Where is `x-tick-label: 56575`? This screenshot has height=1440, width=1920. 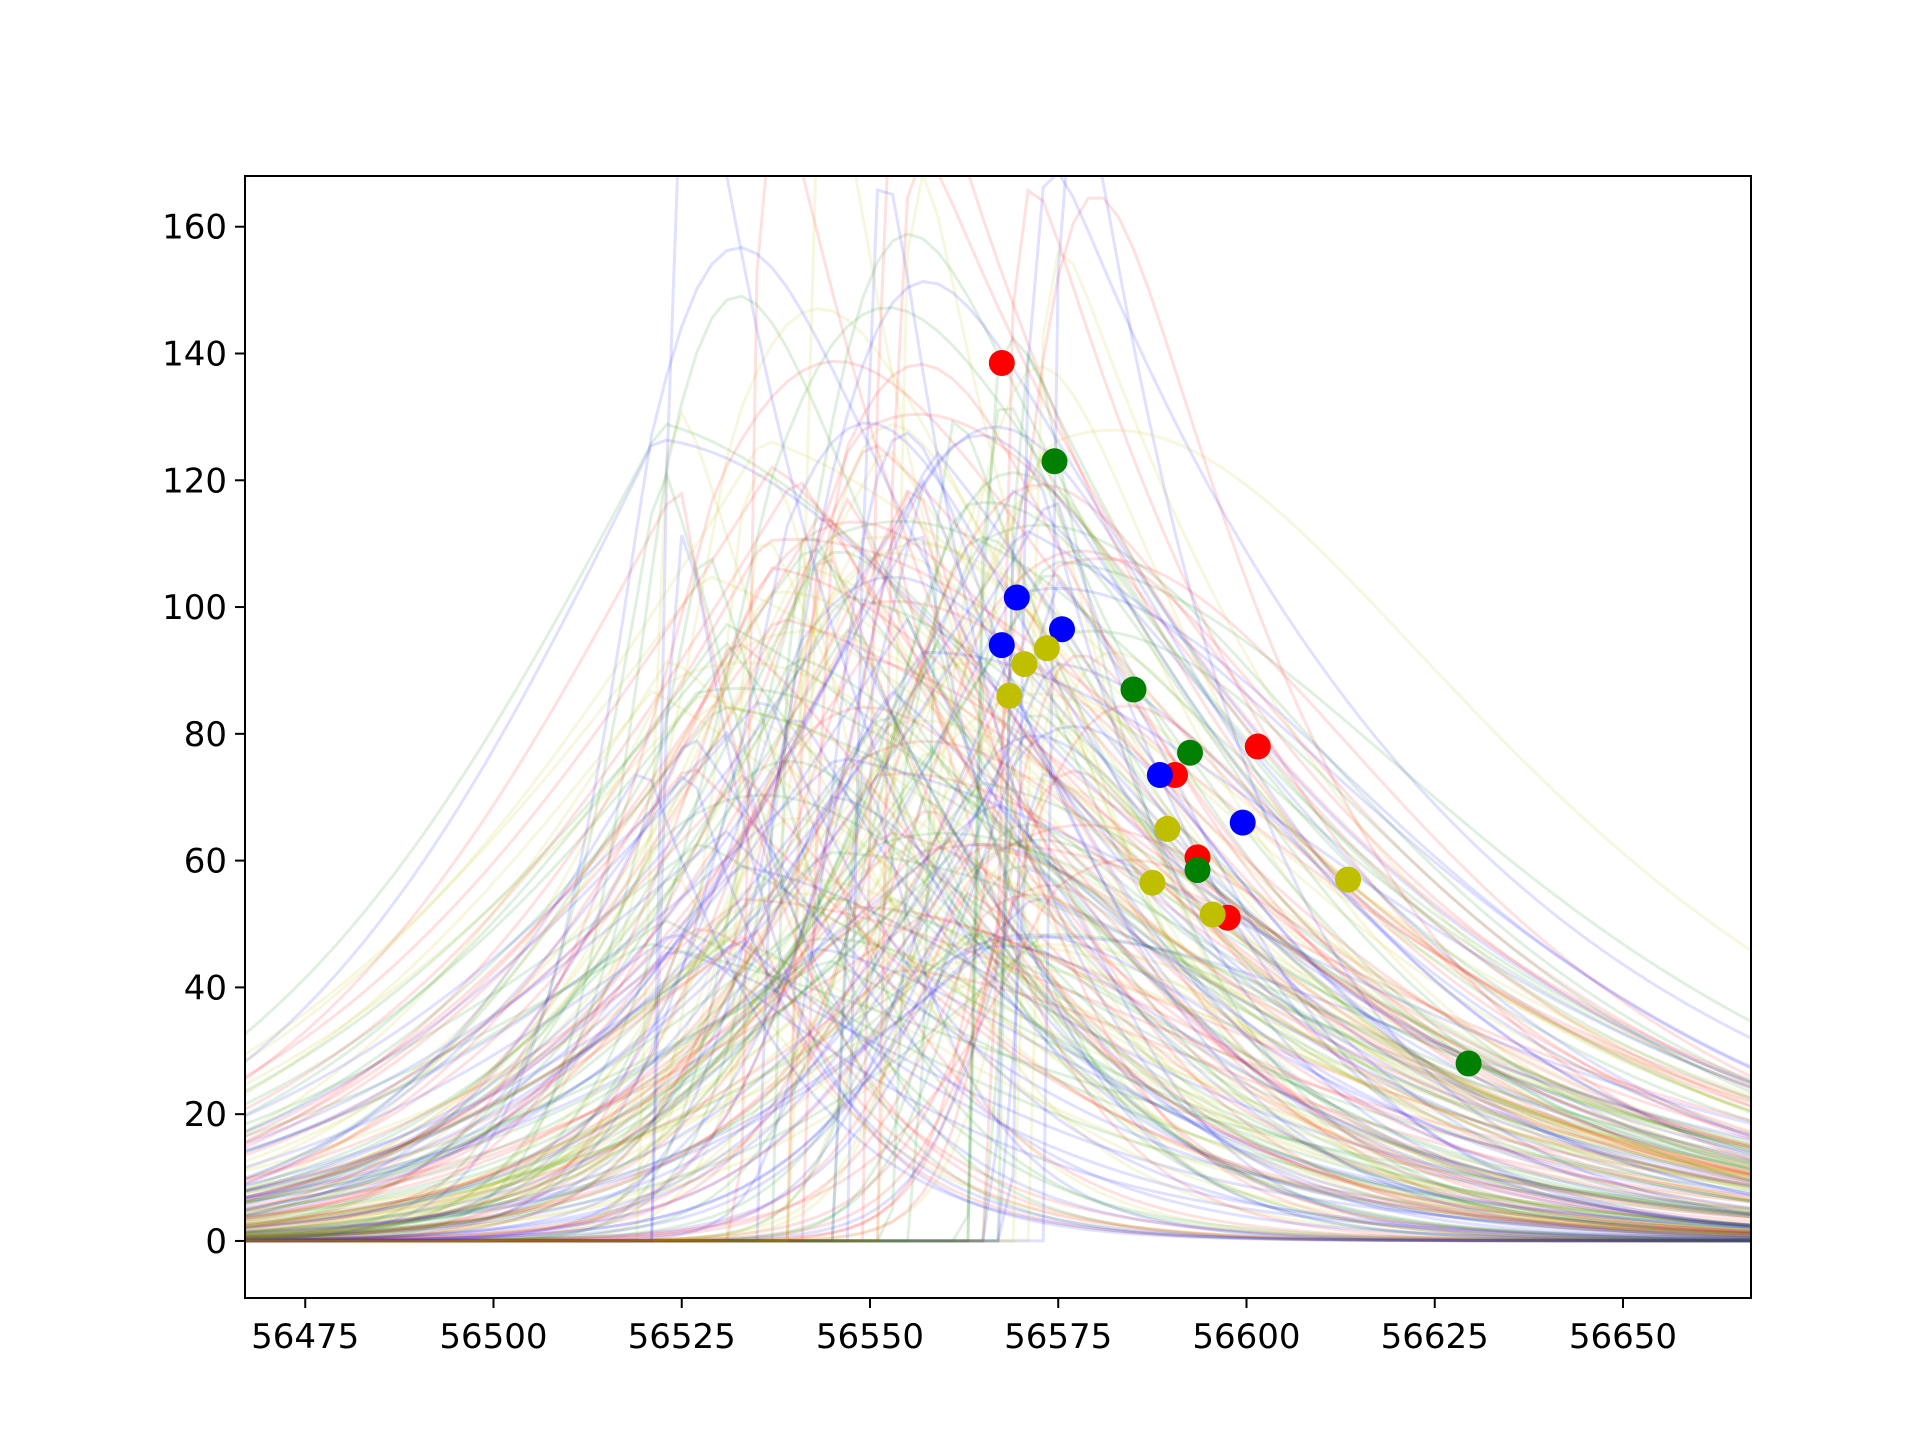
x-tick-label: 56575 is located at coordinates (1058, 1337).